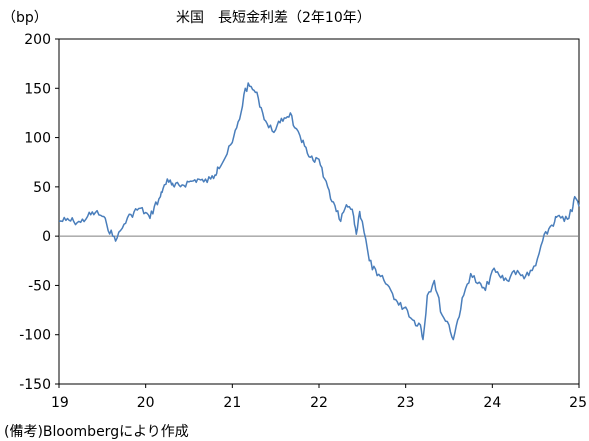 The height and width of the screenshot is (441, 589). I want to click on y-tick-label: 50, so click(42, 188).